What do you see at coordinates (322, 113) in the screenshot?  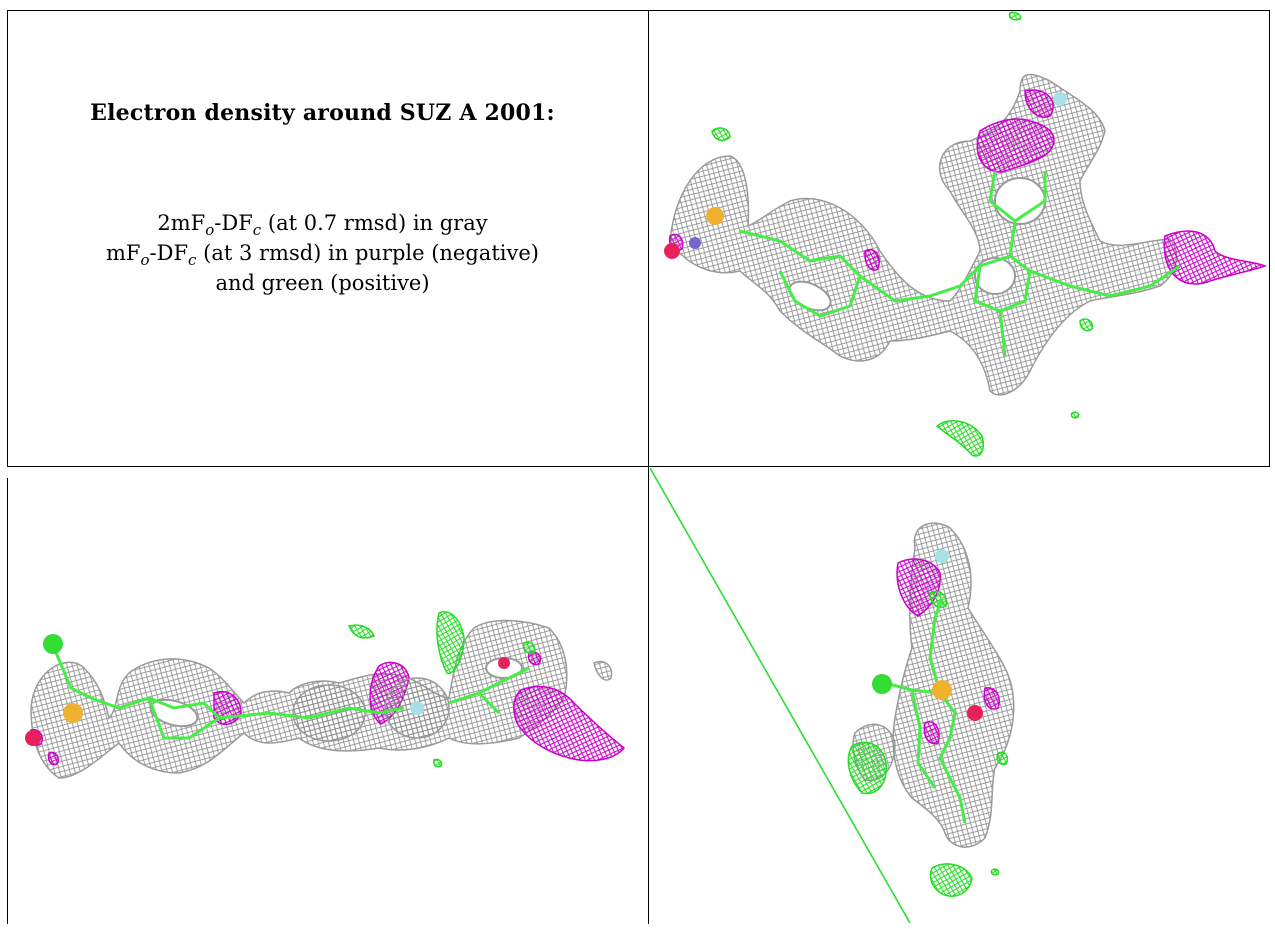 I see `caption-title: Electron density around SUZ A 2001:` at bounding box center [322, 113].